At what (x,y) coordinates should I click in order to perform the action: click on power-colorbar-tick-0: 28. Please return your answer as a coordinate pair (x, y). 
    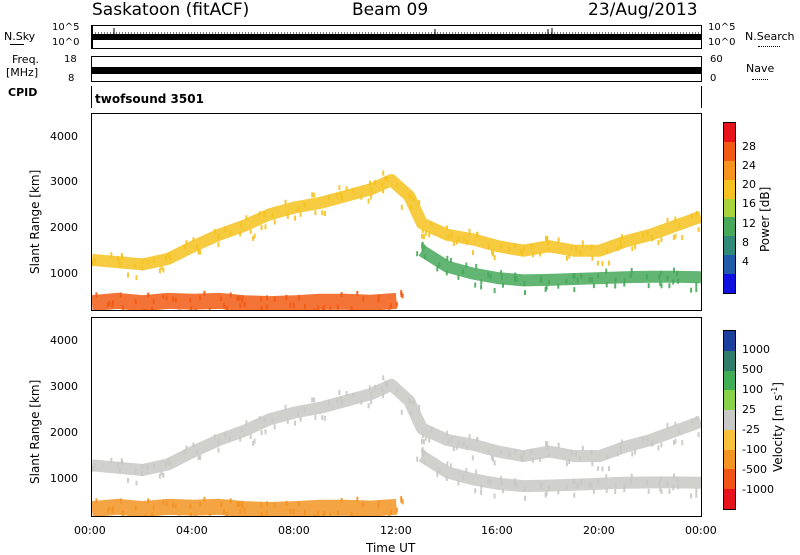
    Looking at the image, I should click on (749, 146).